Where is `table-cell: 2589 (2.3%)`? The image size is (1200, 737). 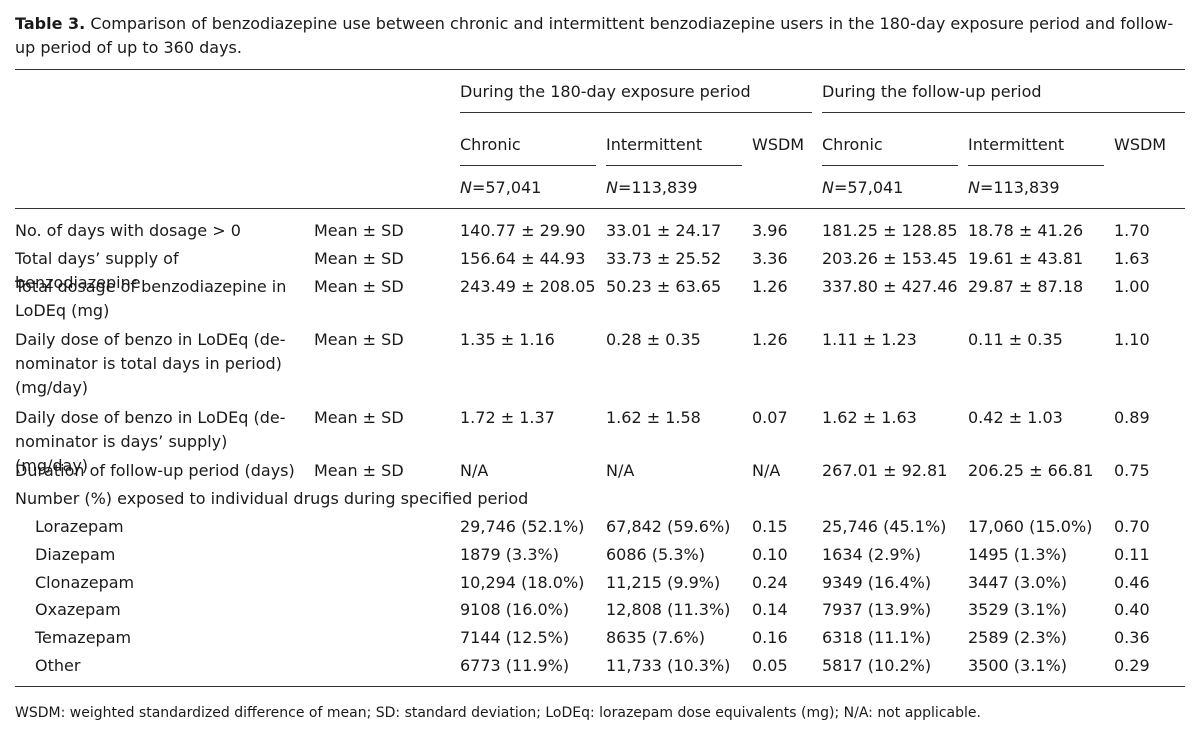
table-cell: 2589 (2.3%) is located at coordinates (1017, 638).